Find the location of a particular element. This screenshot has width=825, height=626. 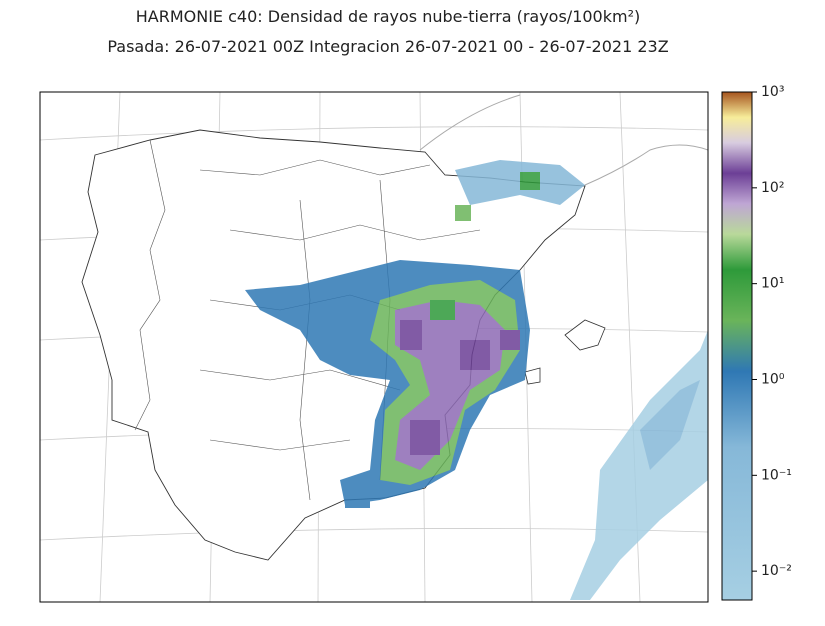

colorbar-tick-label: 10⁰ is located at coordinates (773, 379).